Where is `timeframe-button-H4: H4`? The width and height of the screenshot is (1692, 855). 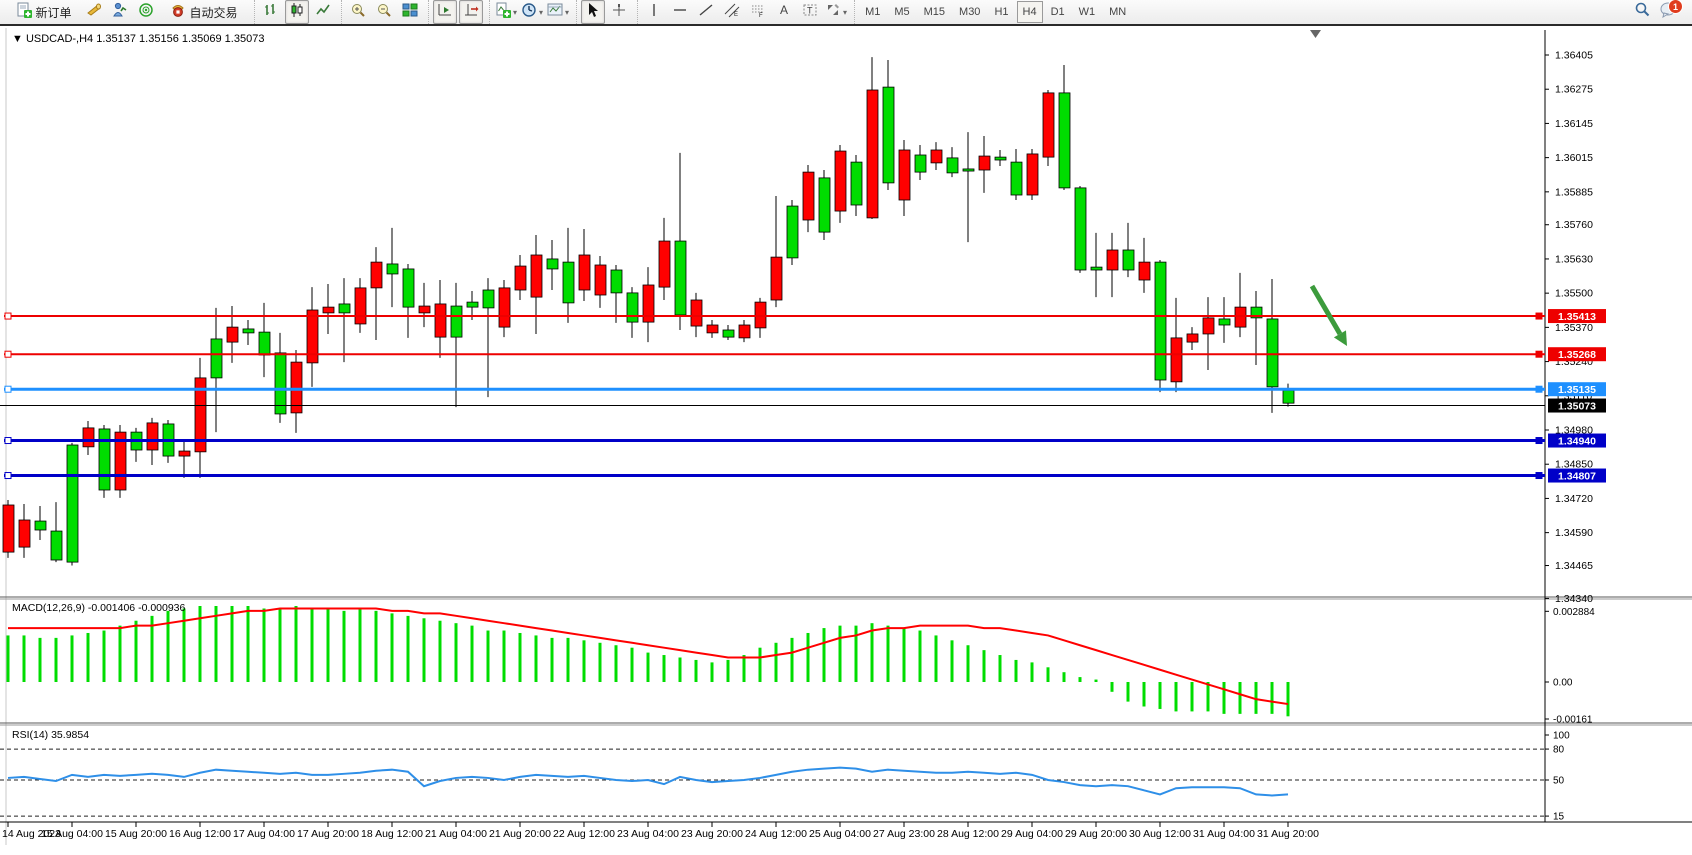
timeframe-button-H4: H4 is located at coordinates (1029, 12).